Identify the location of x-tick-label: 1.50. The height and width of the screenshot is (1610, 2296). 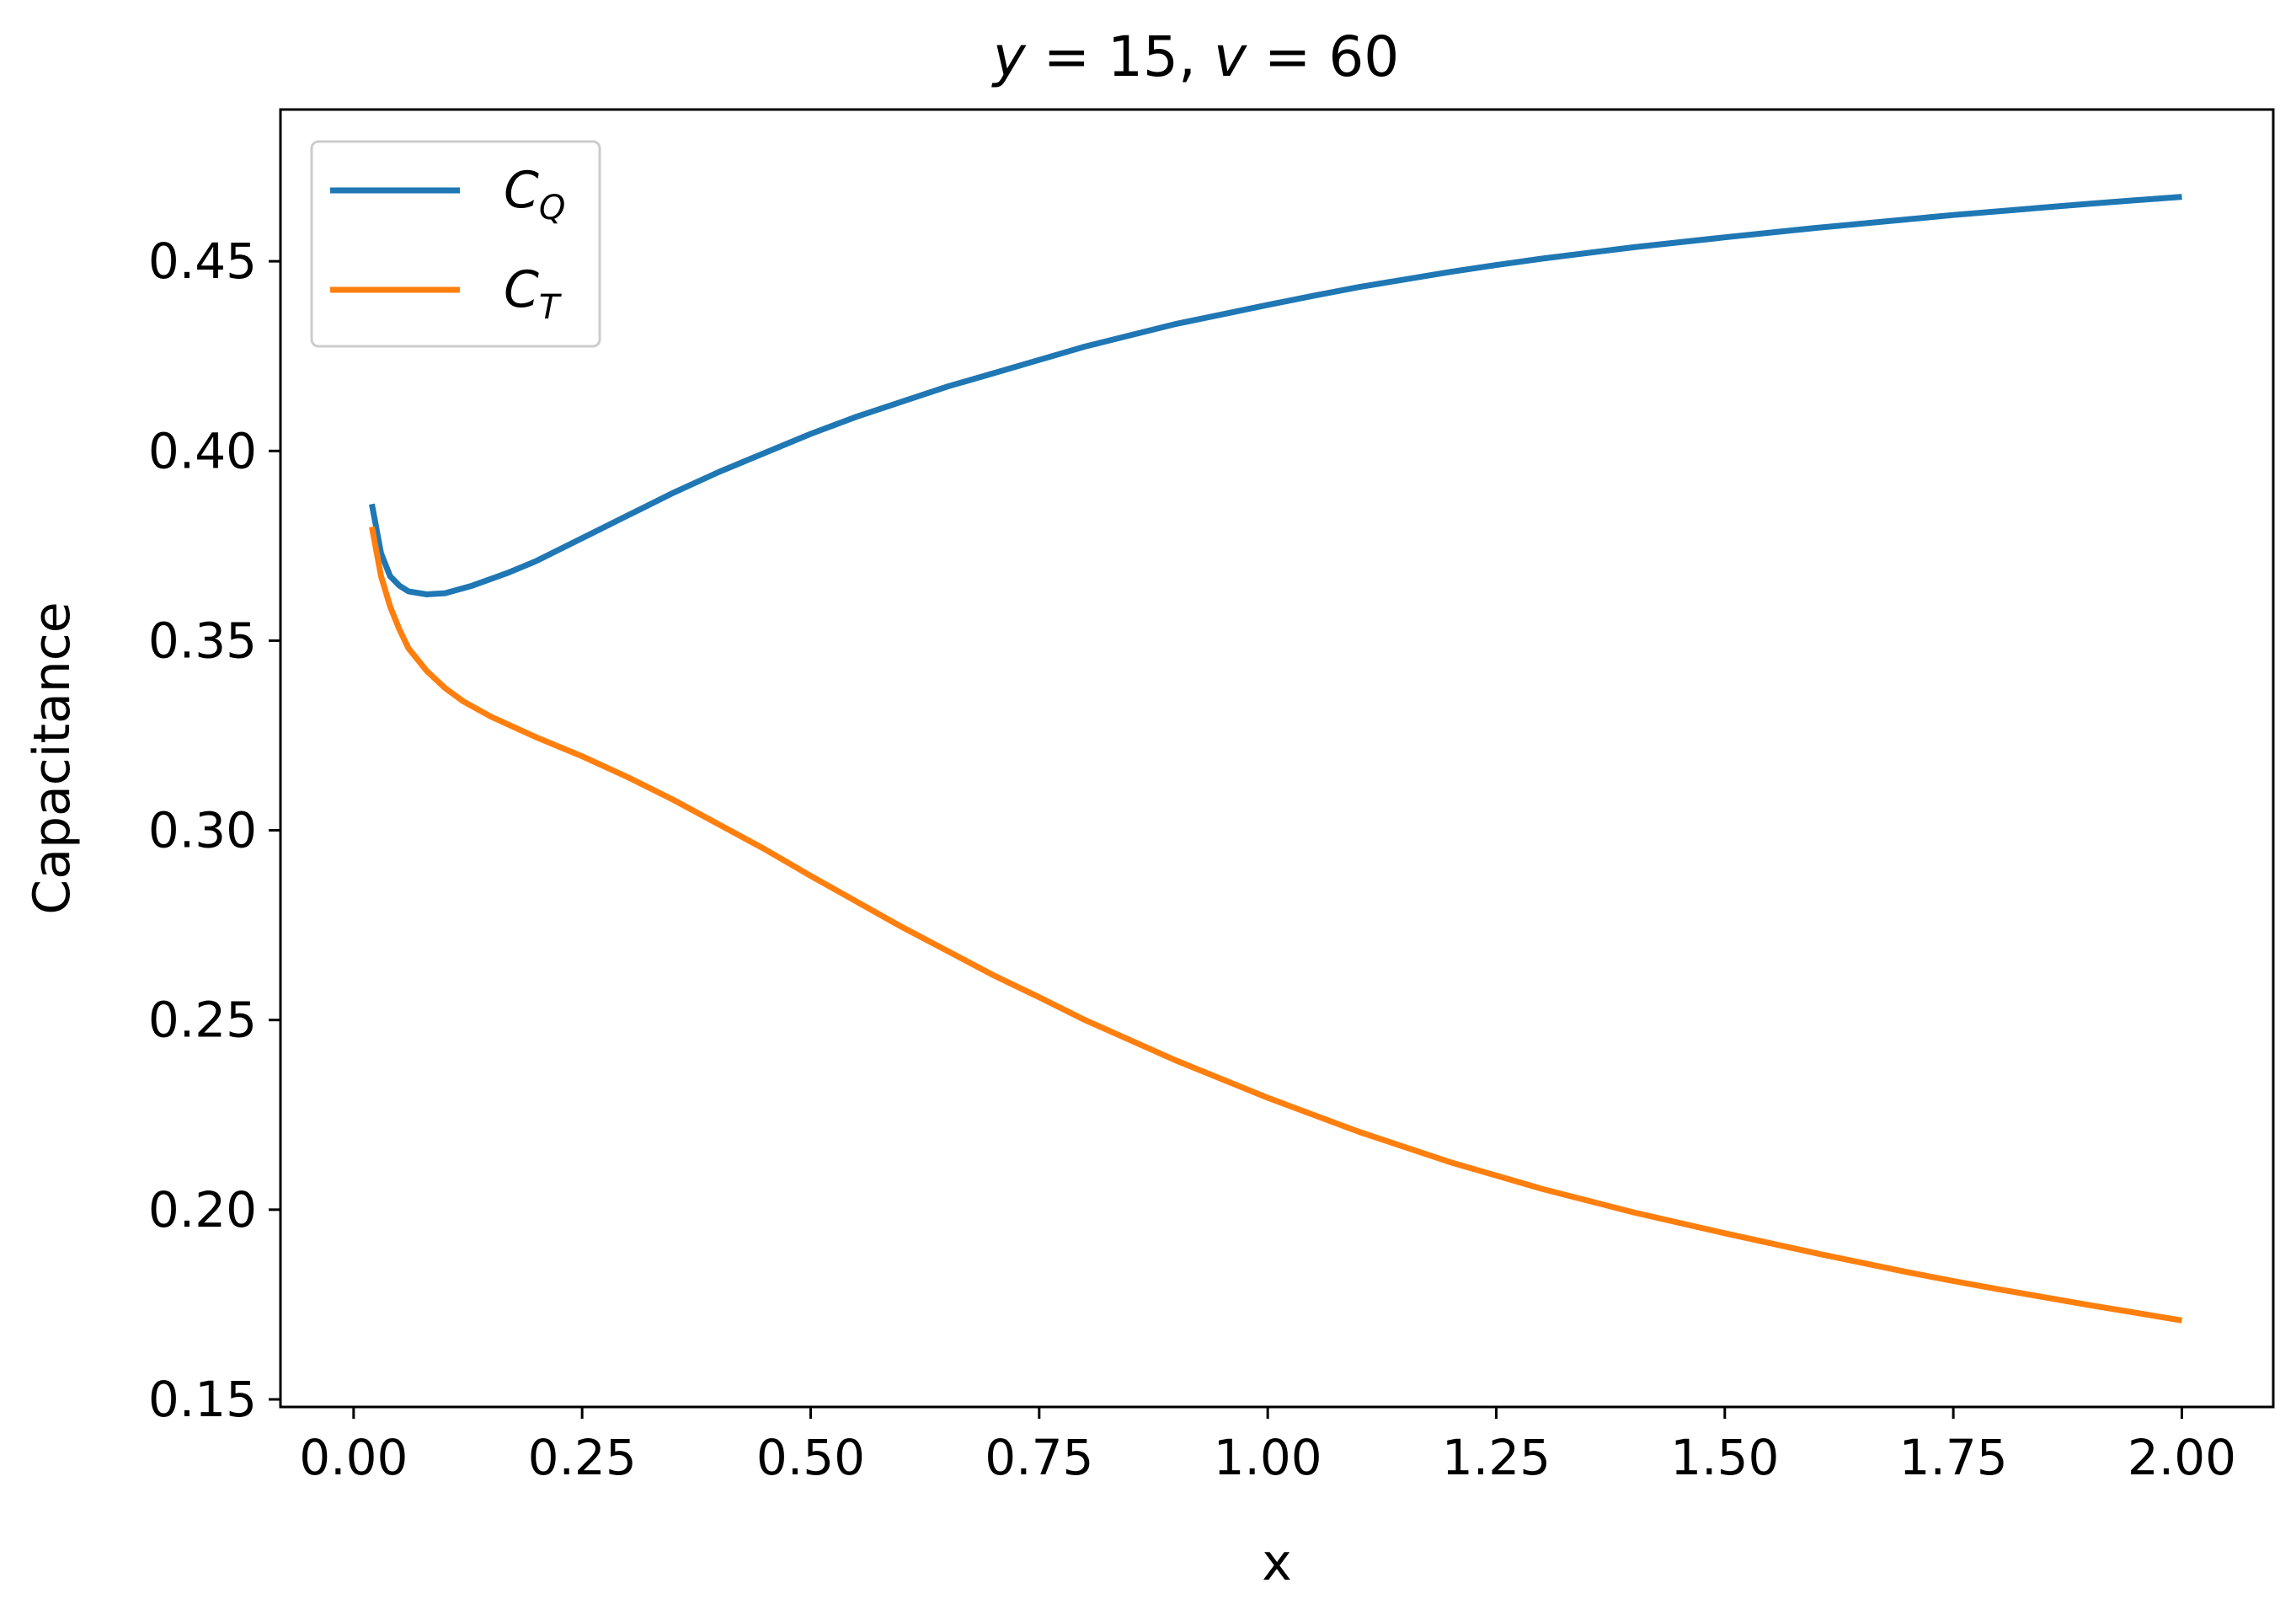
(1724, 1458).